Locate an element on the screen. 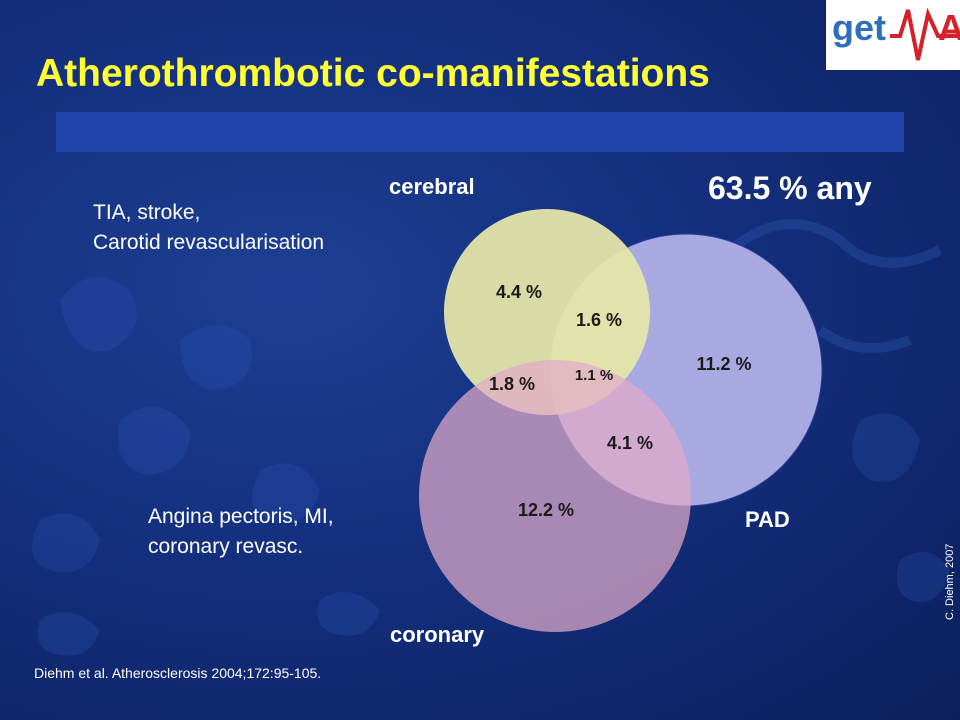  region-pad-only: 11.2 % is located at coordinates (723, 364).